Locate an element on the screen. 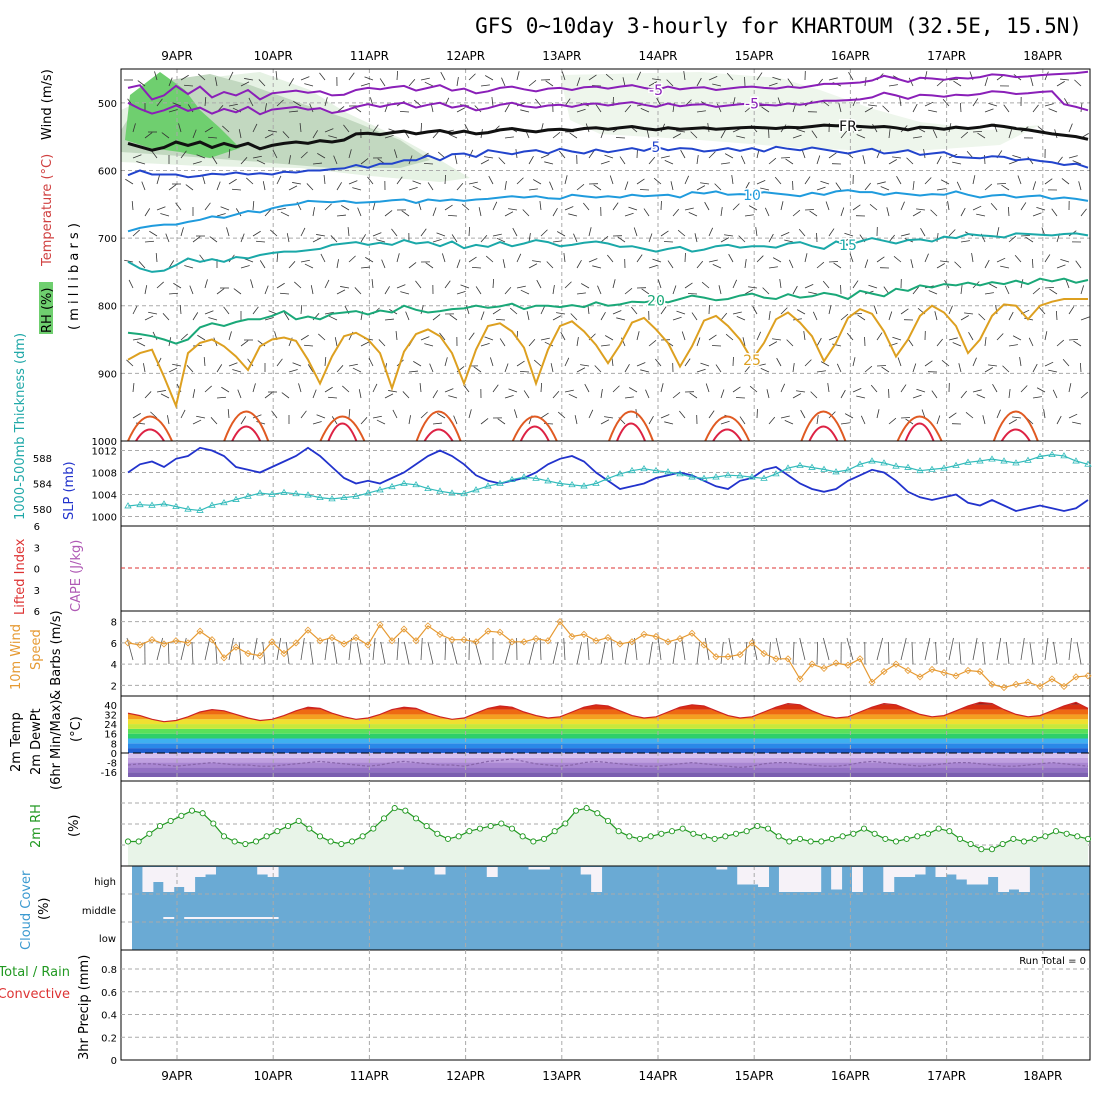  rh-legend-label: RH (%) is located at coordinates (47, 310).